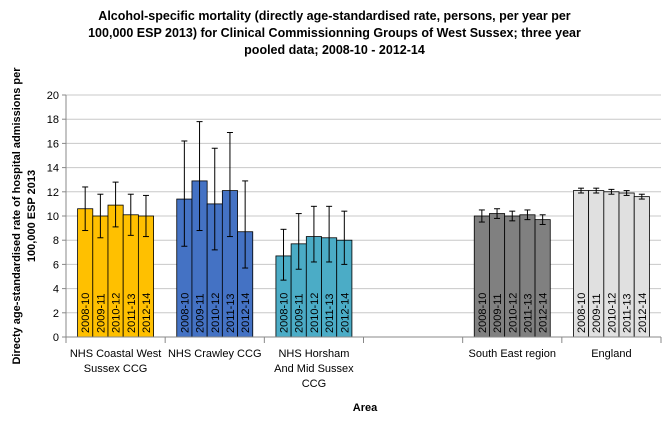 This screenshot has height=423, width=669. Describe the element at coordinates (53, 144) in the screenshot. I see `y-tick-label: 16` at that location.